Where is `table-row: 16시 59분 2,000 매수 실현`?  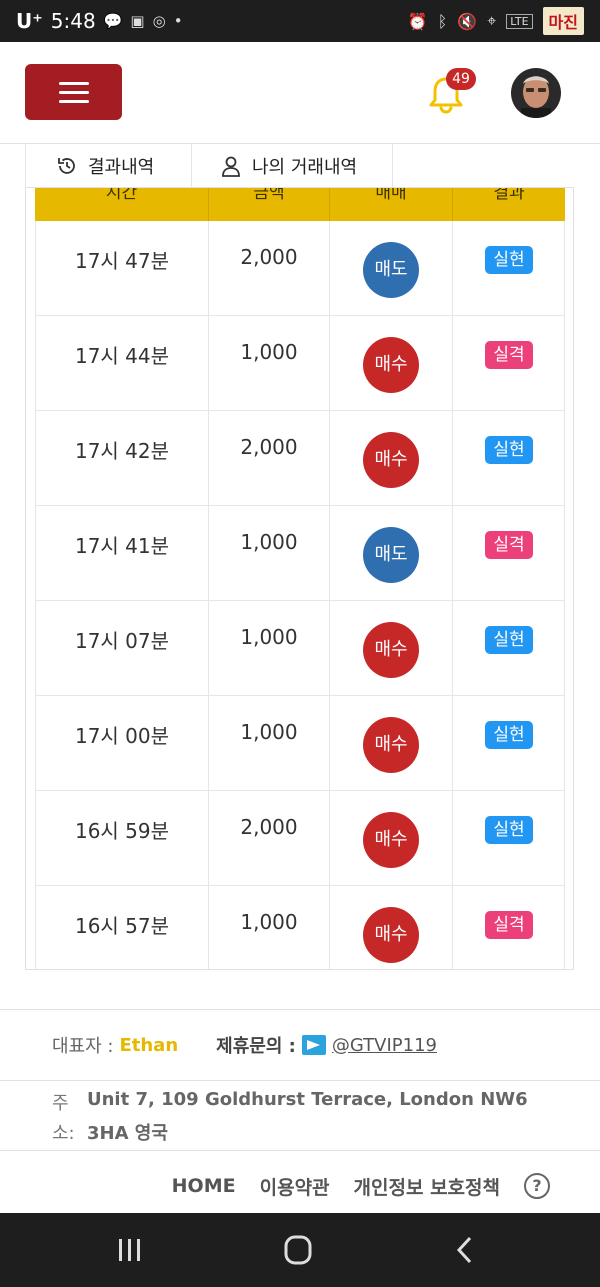 table-row: 16시 59분 2,000 매수 실현 is located at coordinates (300, 838).